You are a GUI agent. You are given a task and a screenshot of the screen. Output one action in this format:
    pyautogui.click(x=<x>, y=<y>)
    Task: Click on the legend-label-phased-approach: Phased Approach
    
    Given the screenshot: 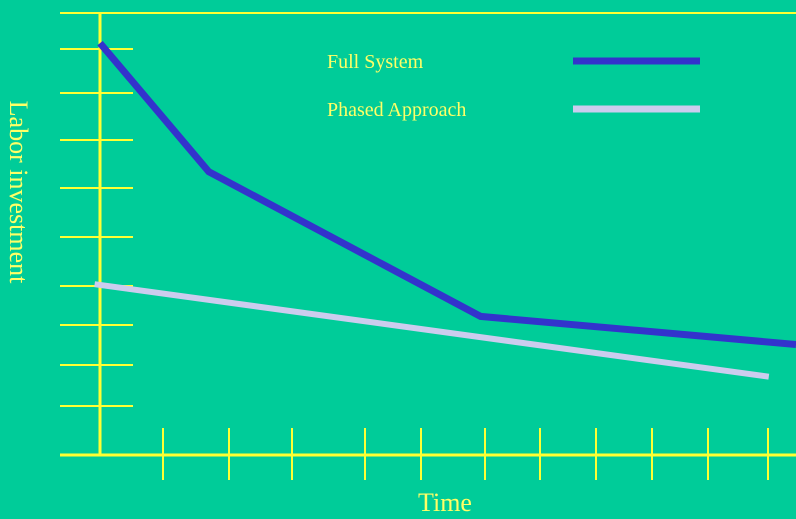 What is the action you would take?
    pyautogui.click(x=396, y=110)
    